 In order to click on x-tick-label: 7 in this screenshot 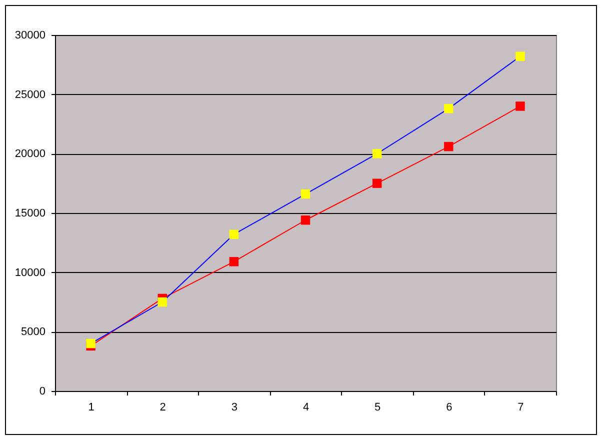, I will do `click(521, 408)`.